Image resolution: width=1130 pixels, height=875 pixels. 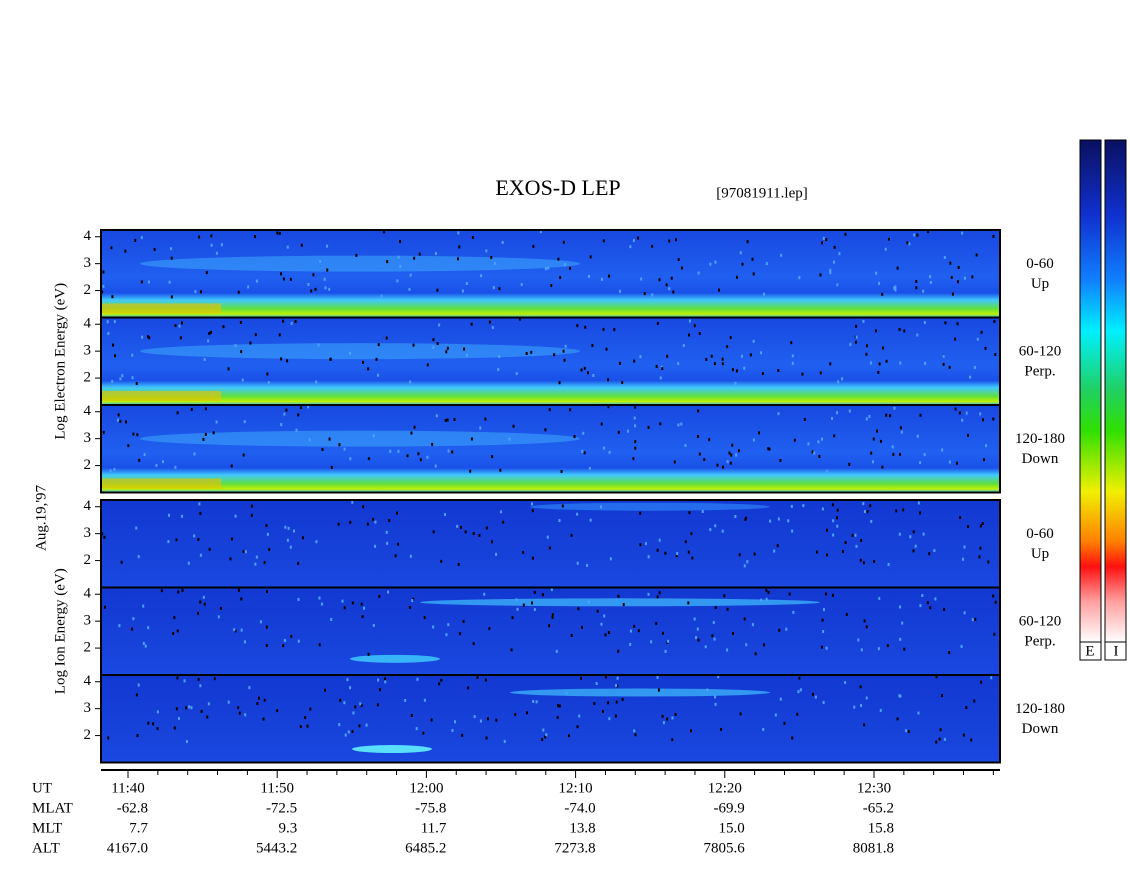 What do you see at coordinates (88, 263) in the screenshot?
I see `y-tick-label: 3` at bounding box center [88, 263].